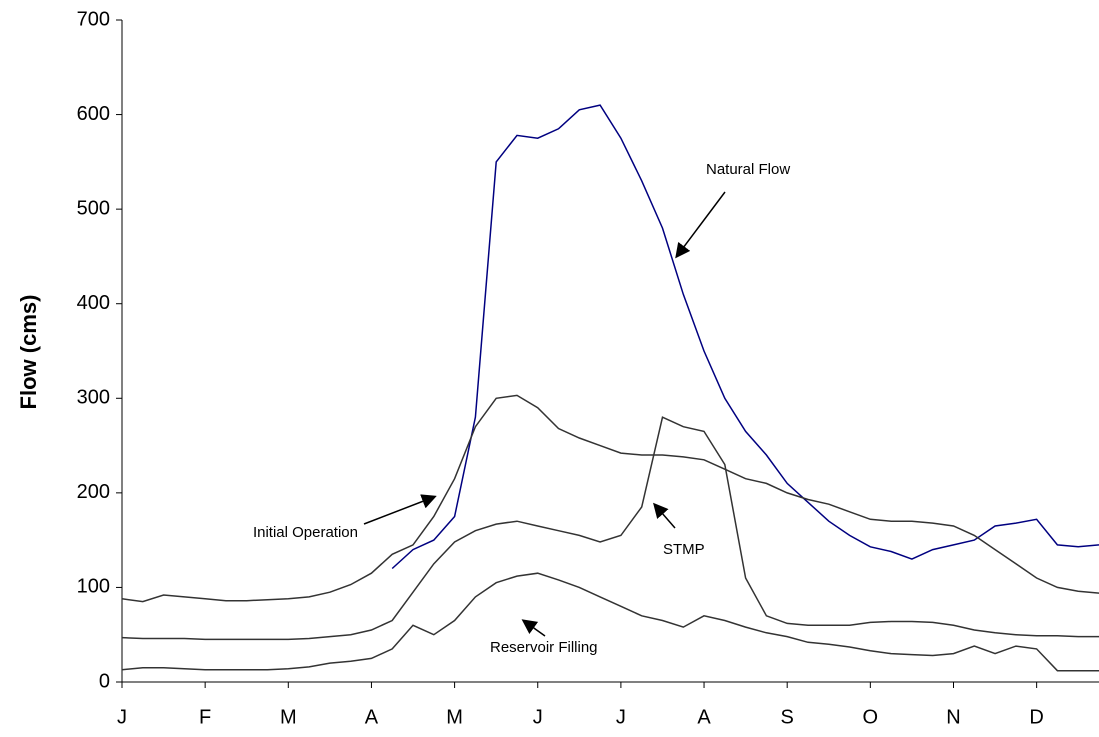 The image size is (1099, 737). What do you see at coordinates (93, 492) in the screenshot?
I see `y-tick-label: 200` at bounding box center [93, 492].